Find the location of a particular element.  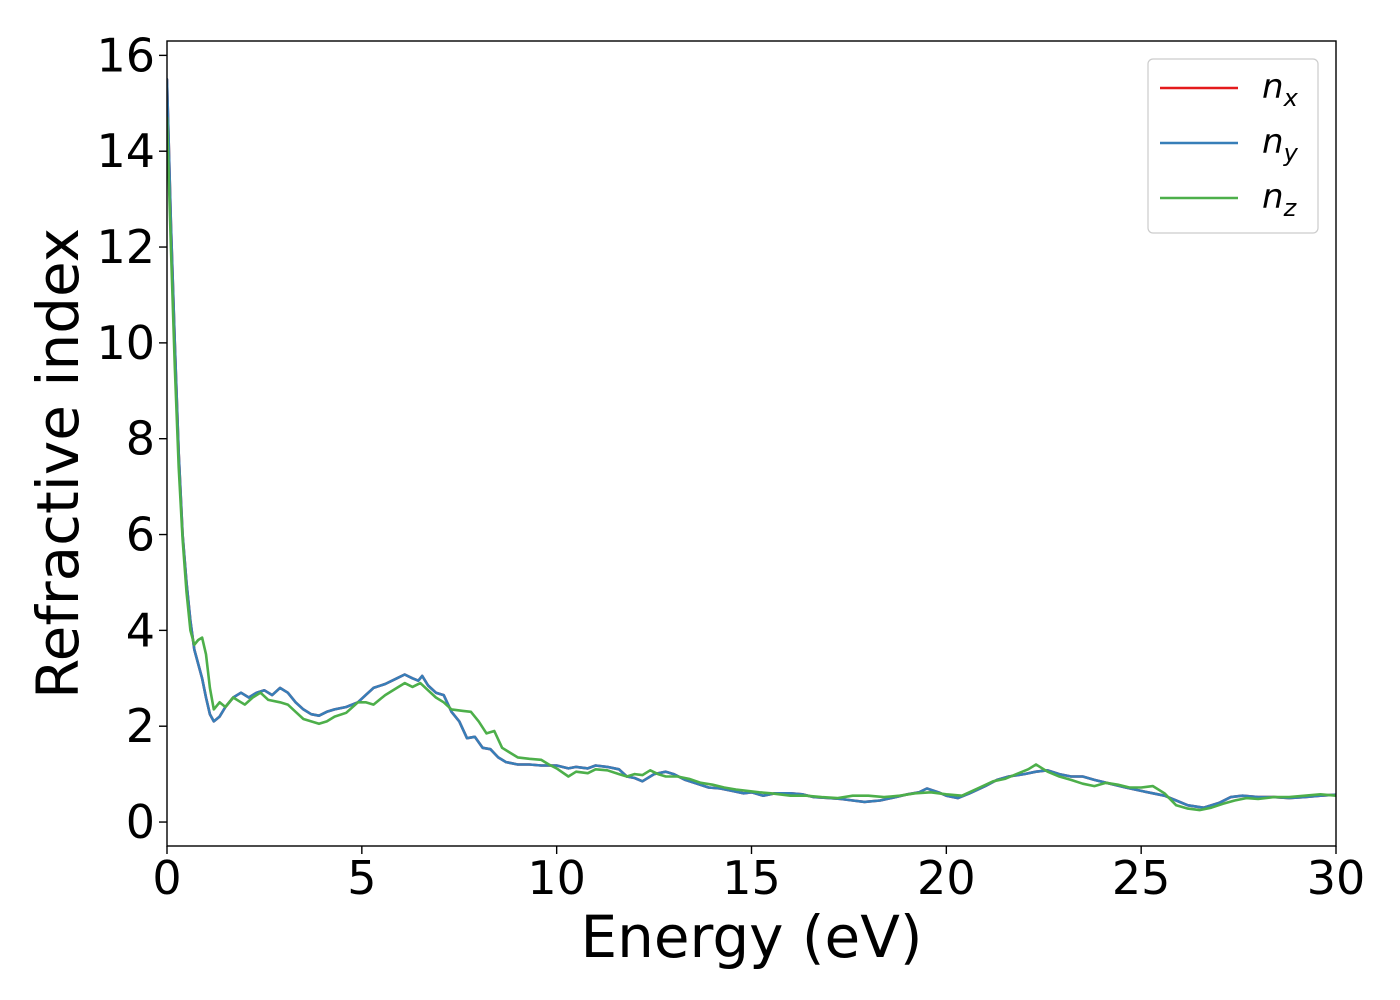

x-tick-label: 10 is located at coordinates (556, 878).